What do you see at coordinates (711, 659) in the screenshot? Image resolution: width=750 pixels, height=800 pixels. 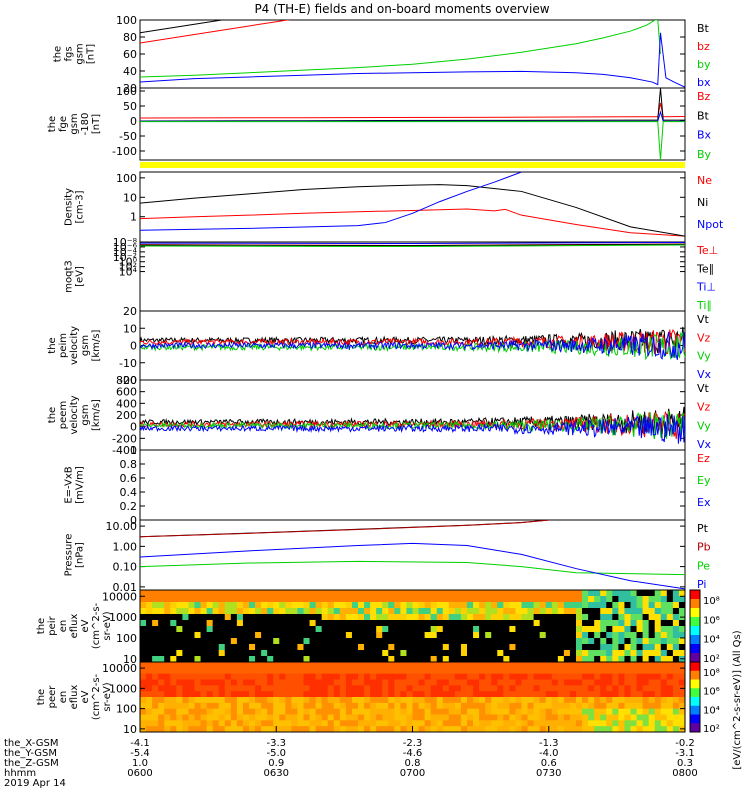 I see `colorbar-tick: 10²` at bounding box center [711, 659].